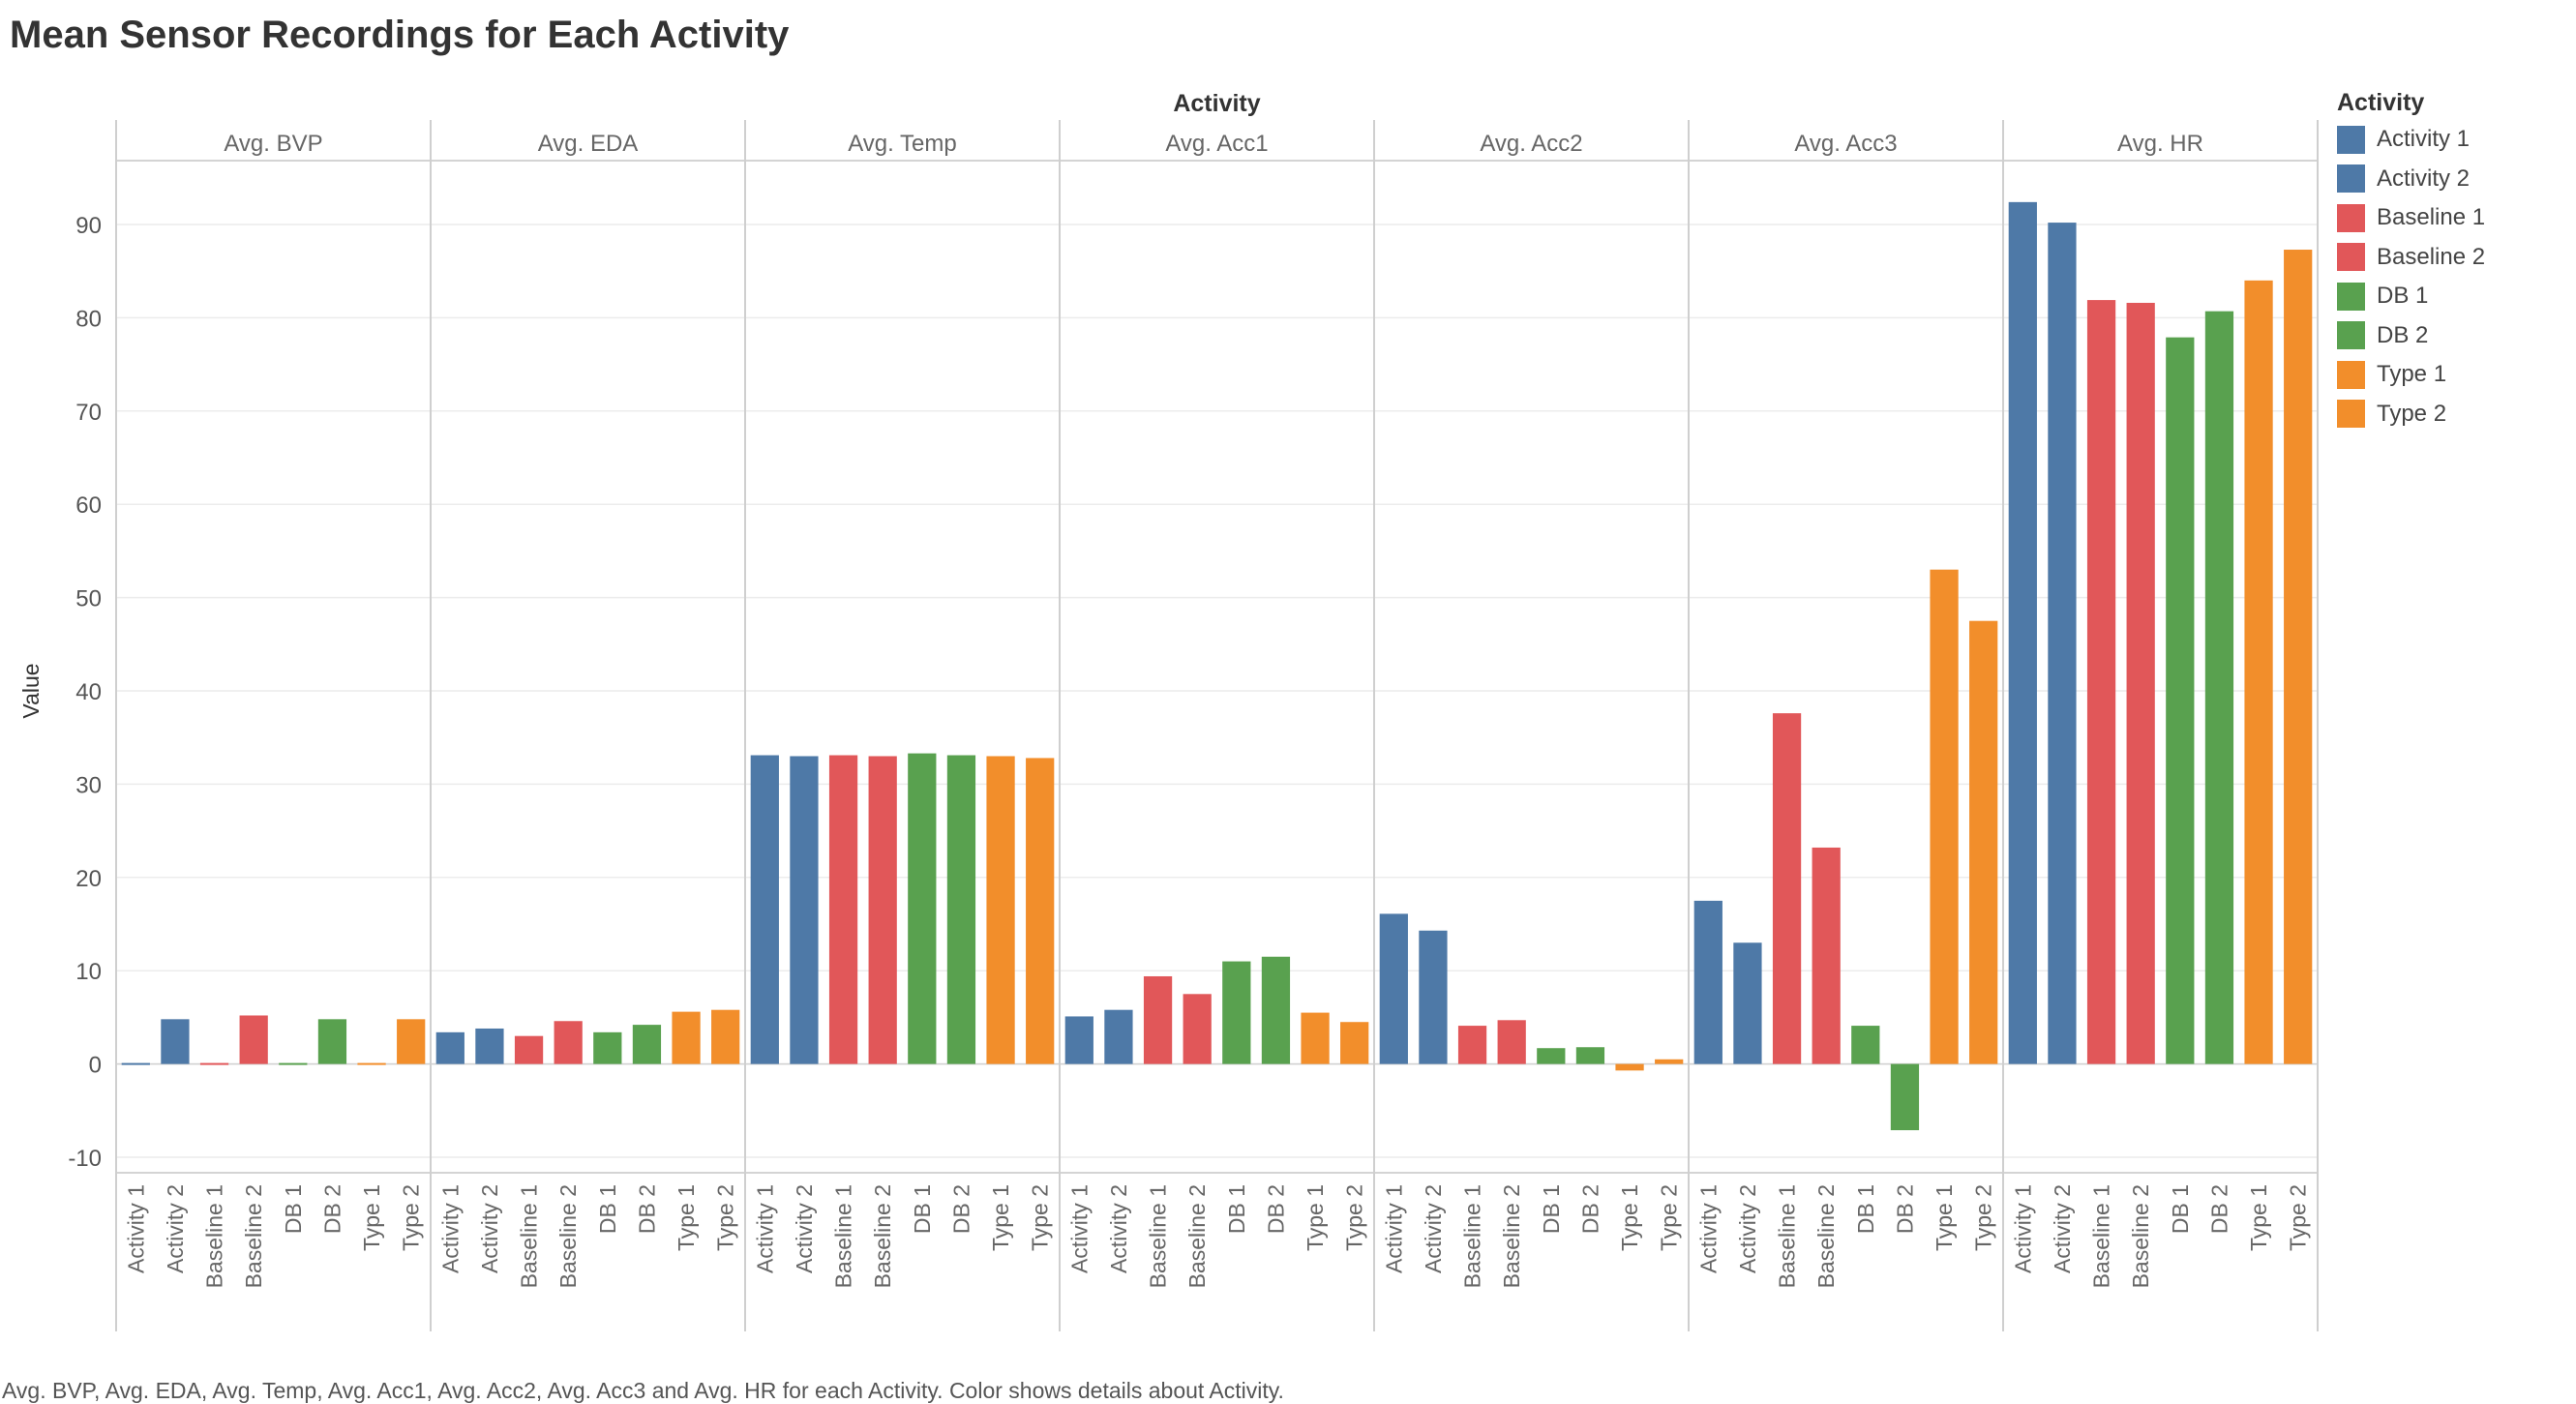 The width and height of the screenshot is (2576, 1404). I want to click on legend-item: Baseline 2, so click(2453, 258).